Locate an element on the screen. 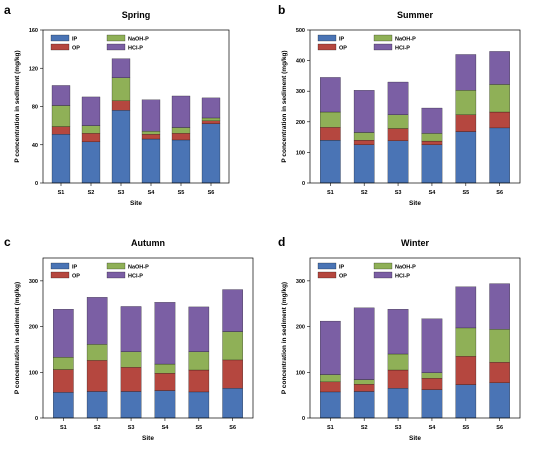  chart-title: Winter is located at coordinates (415, 243).